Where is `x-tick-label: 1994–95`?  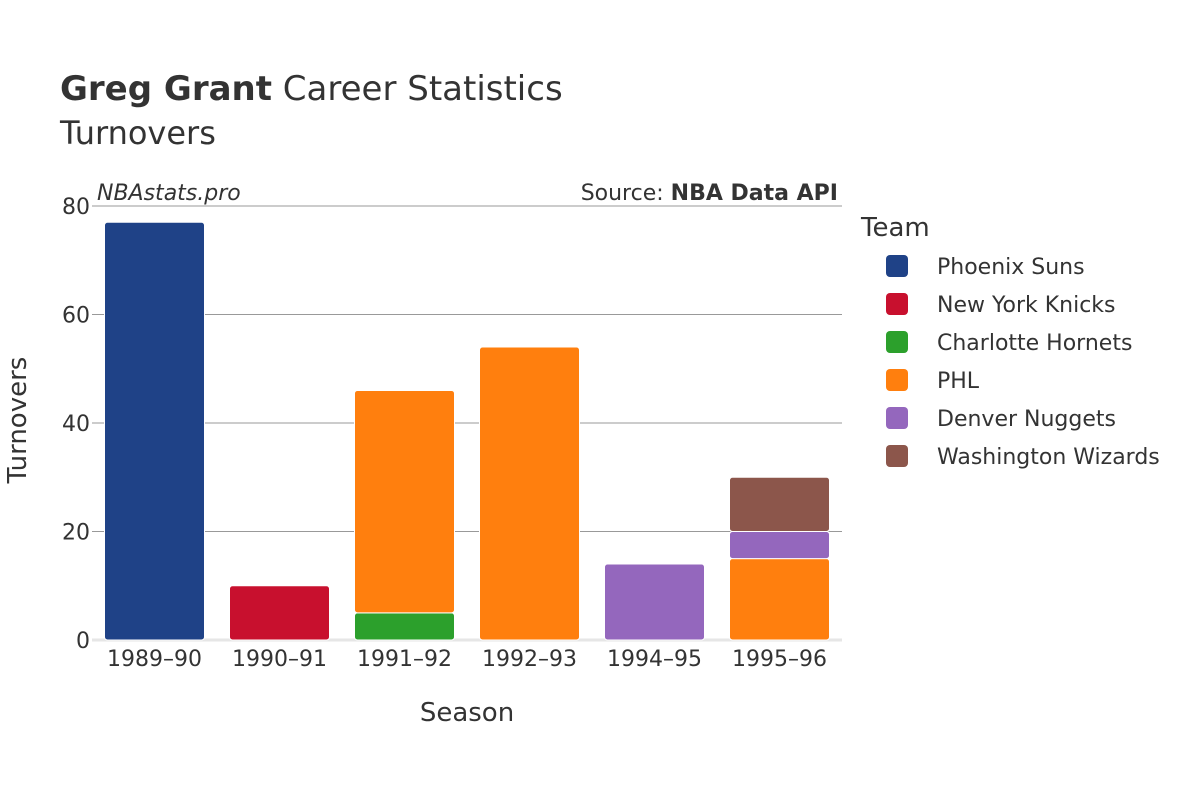 x-tick-label: 1994–95 is located at coordinates (654, 659).